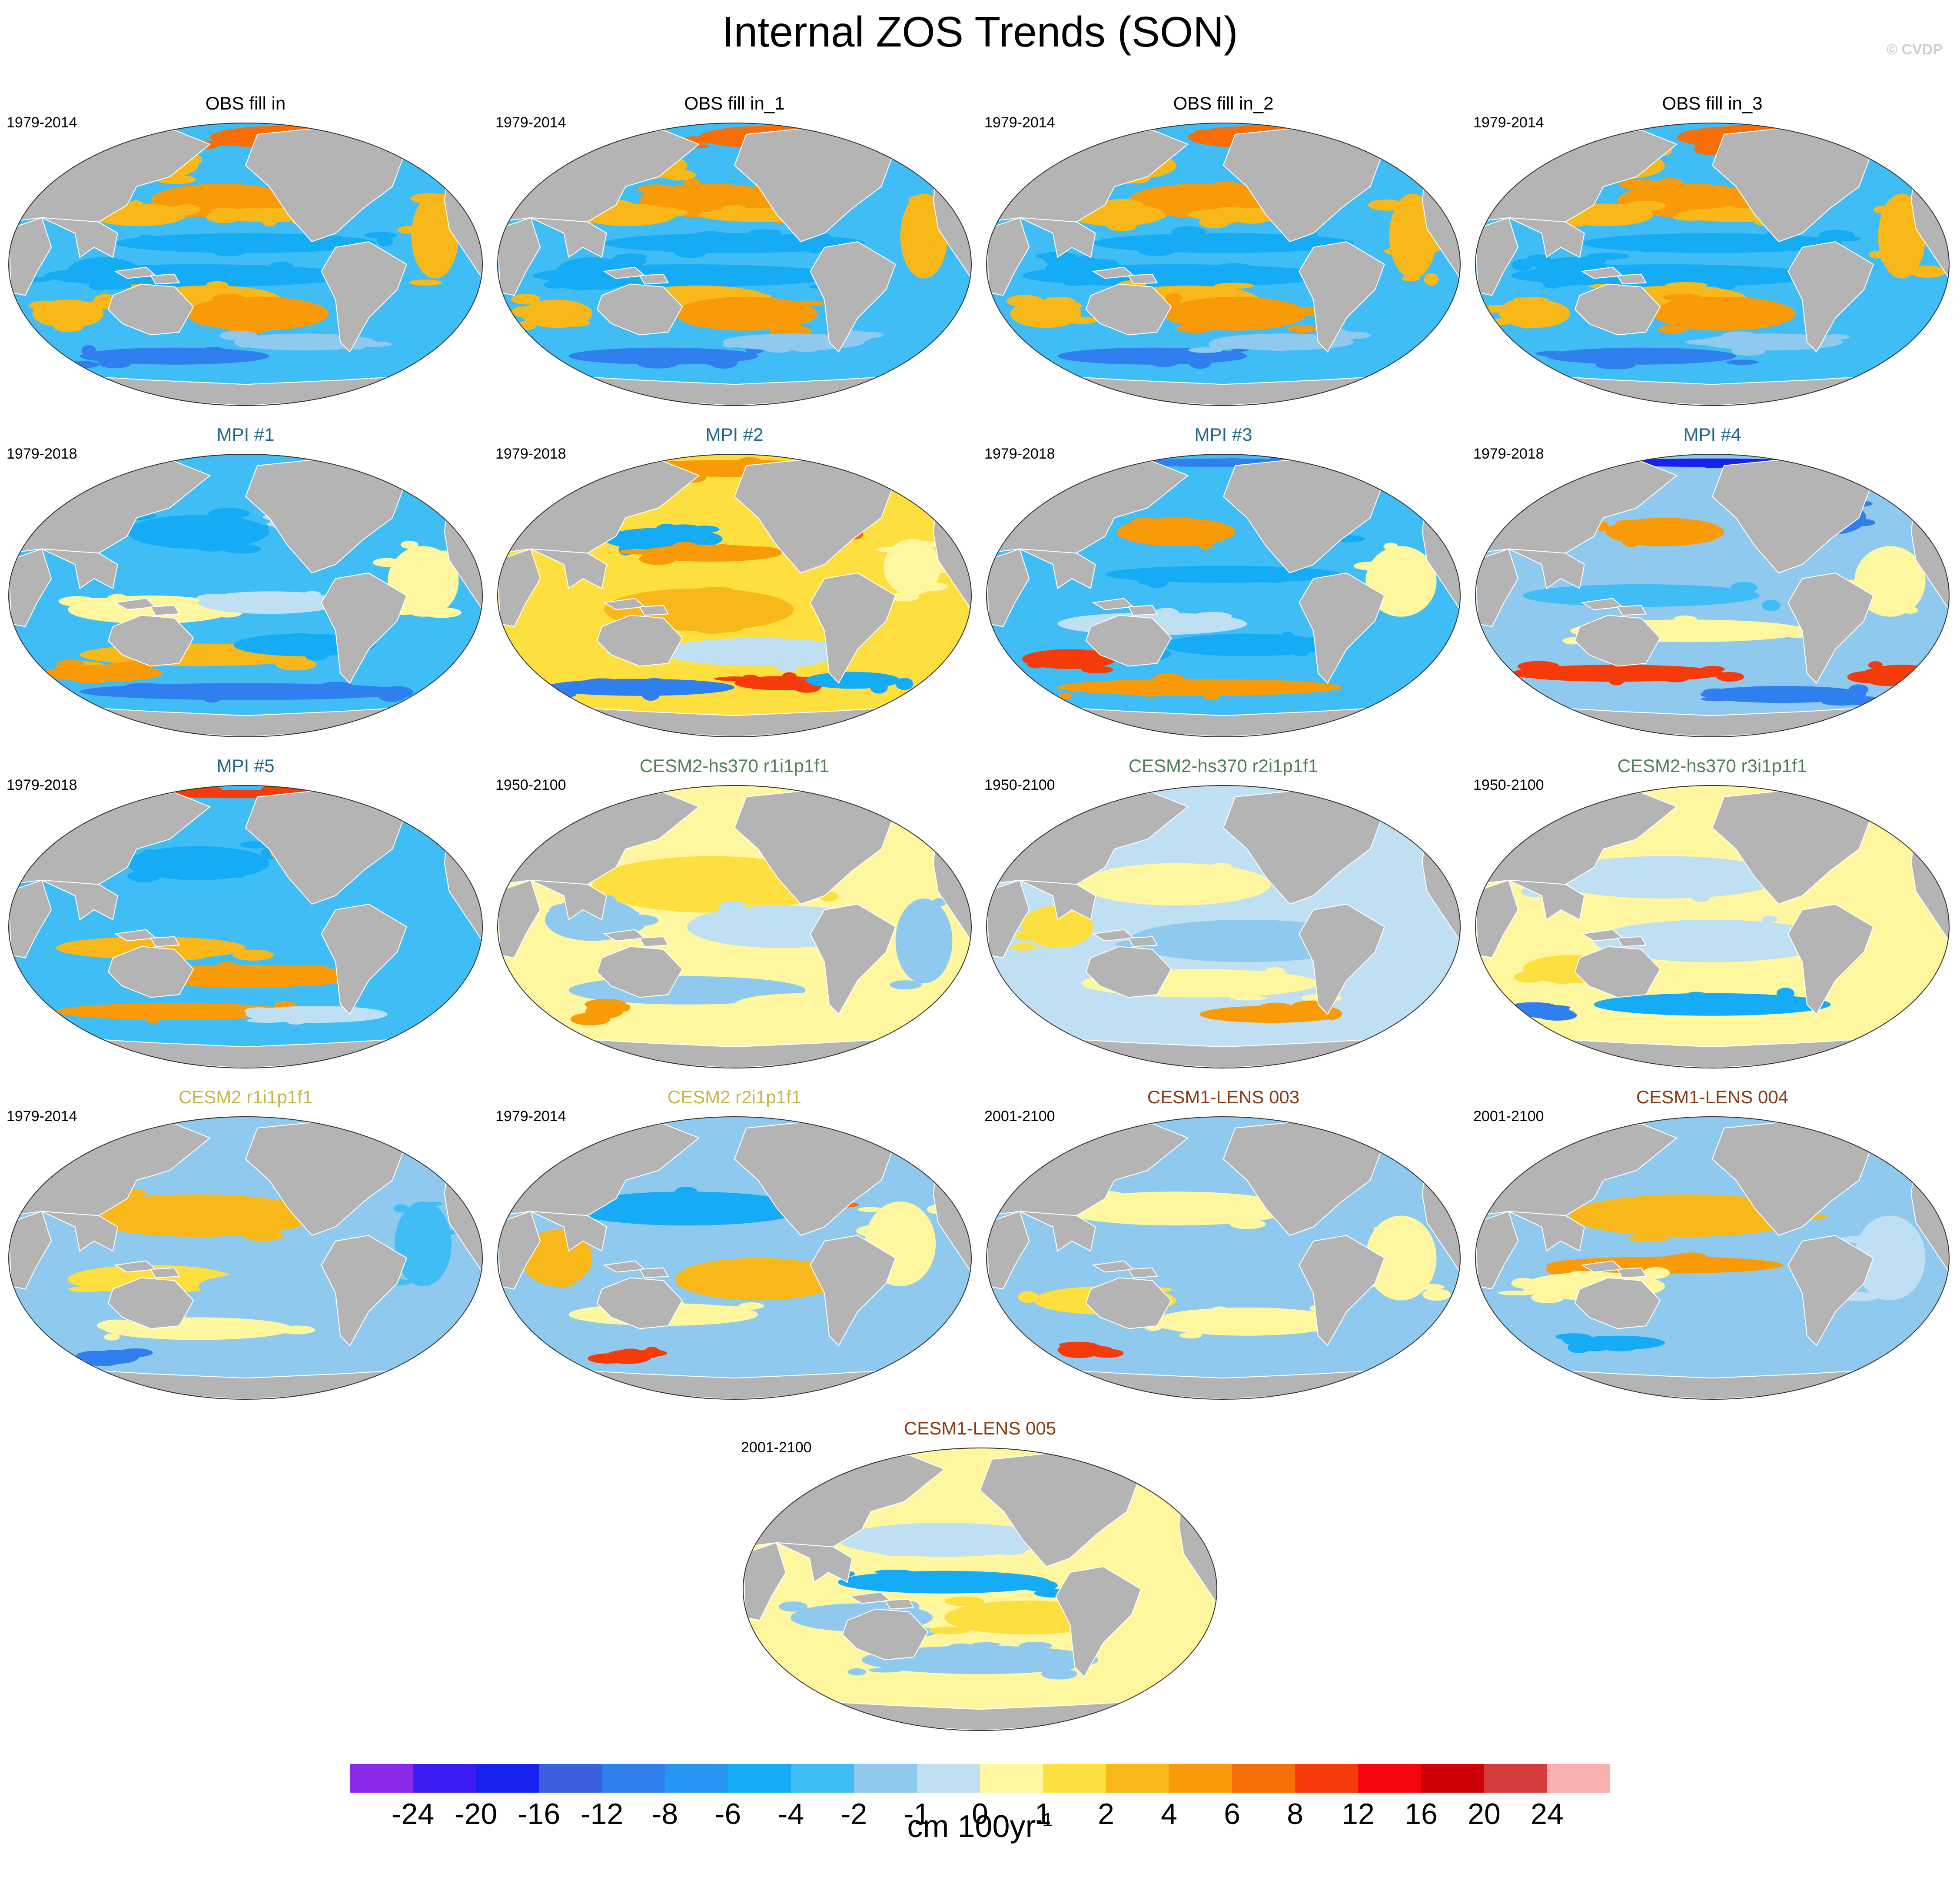 The image size is (1960, 1887). I want to click on panel-title: MPI #3, so click(1223, 434).